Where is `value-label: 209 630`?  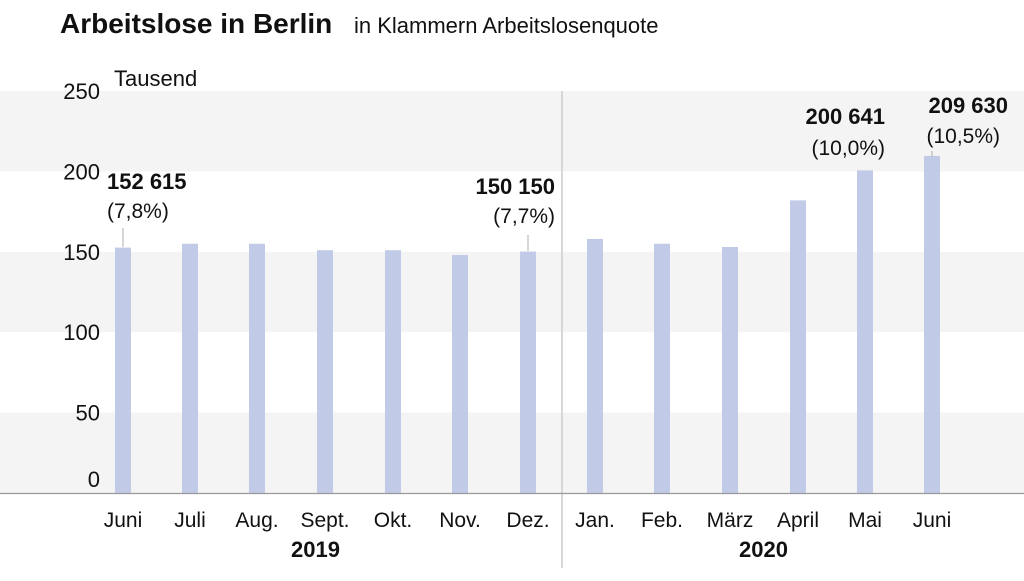 value-label: 209 630 is located at coordinates (968, 105).